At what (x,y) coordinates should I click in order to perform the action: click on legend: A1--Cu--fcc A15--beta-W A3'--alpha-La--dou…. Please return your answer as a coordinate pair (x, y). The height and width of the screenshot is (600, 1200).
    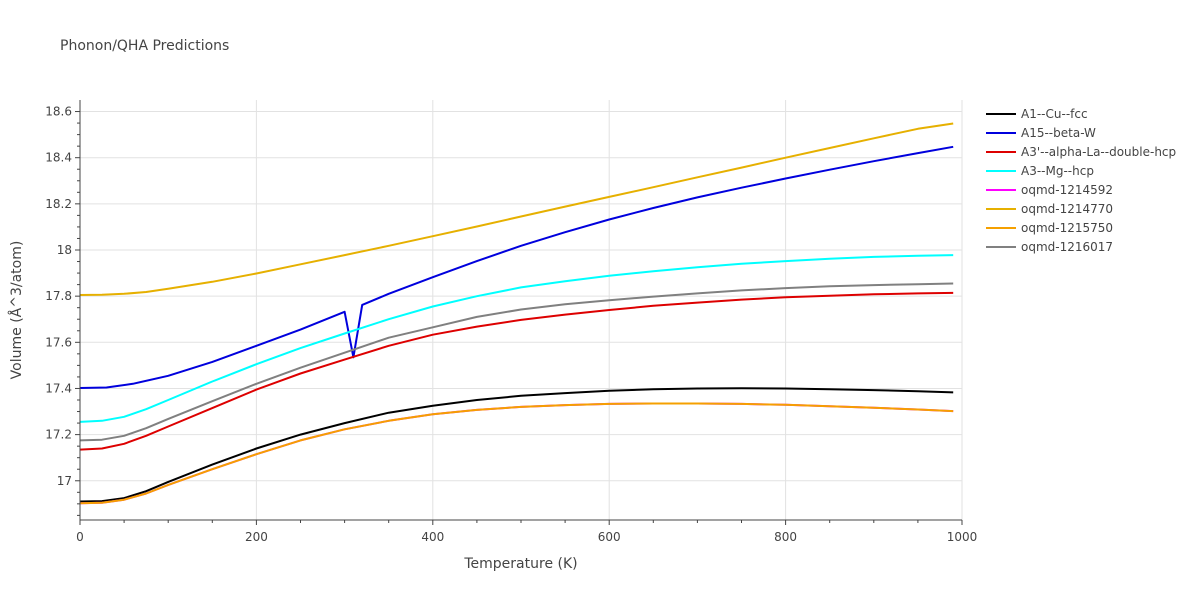
    Looking at the image, I should click on (1081, 180).